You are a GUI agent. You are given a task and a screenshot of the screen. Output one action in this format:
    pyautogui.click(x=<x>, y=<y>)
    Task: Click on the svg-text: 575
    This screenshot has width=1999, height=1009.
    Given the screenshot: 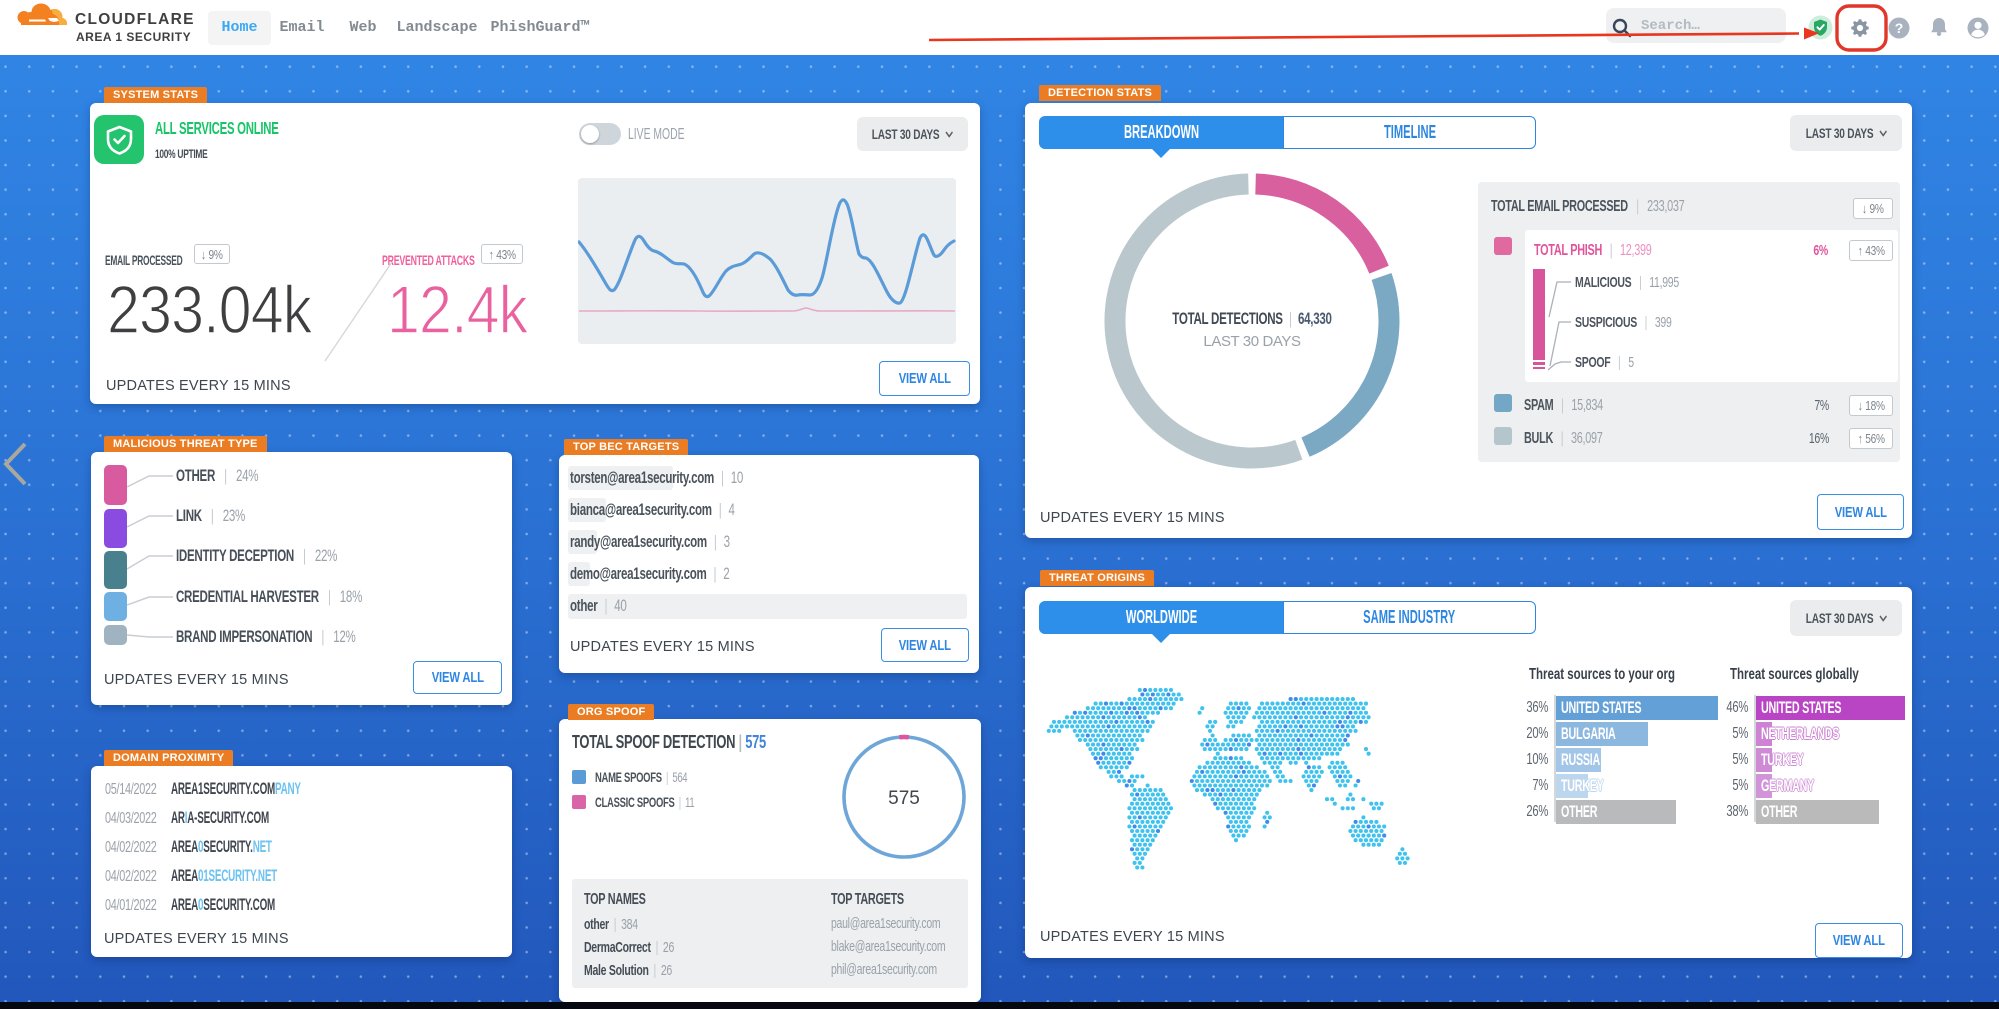 What is the action you would take?
    pyautogui.click(x=904, y=798)
    